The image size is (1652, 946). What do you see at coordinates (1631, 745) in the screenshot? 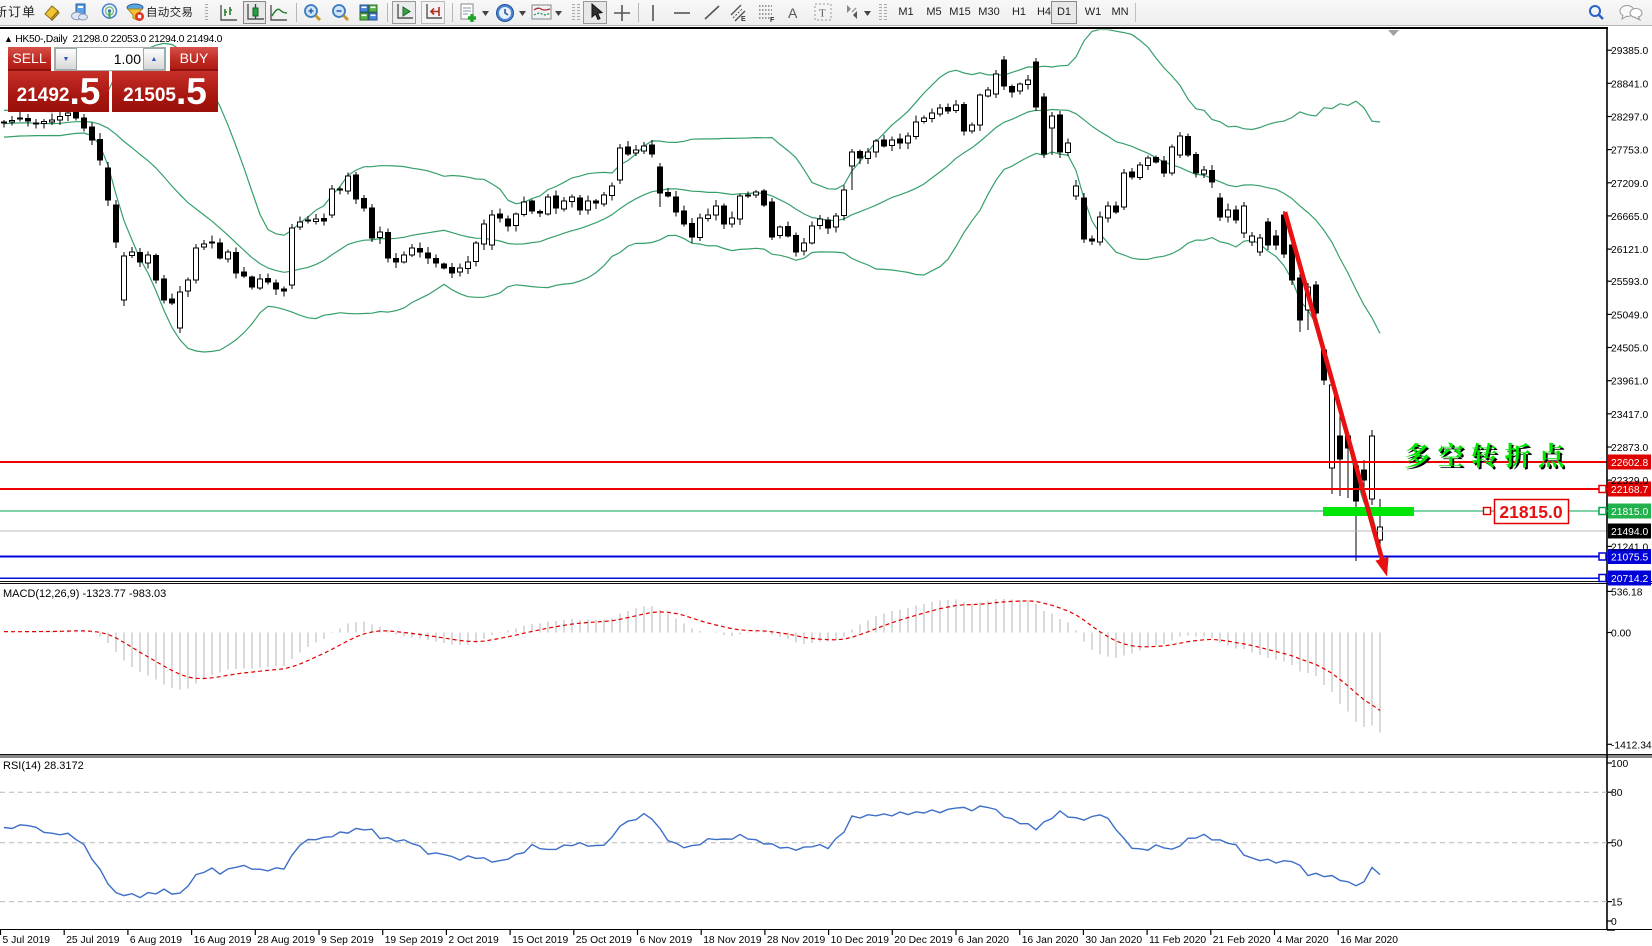
I see `svg-text: -1412.34` at bounding box center [1631, 745].